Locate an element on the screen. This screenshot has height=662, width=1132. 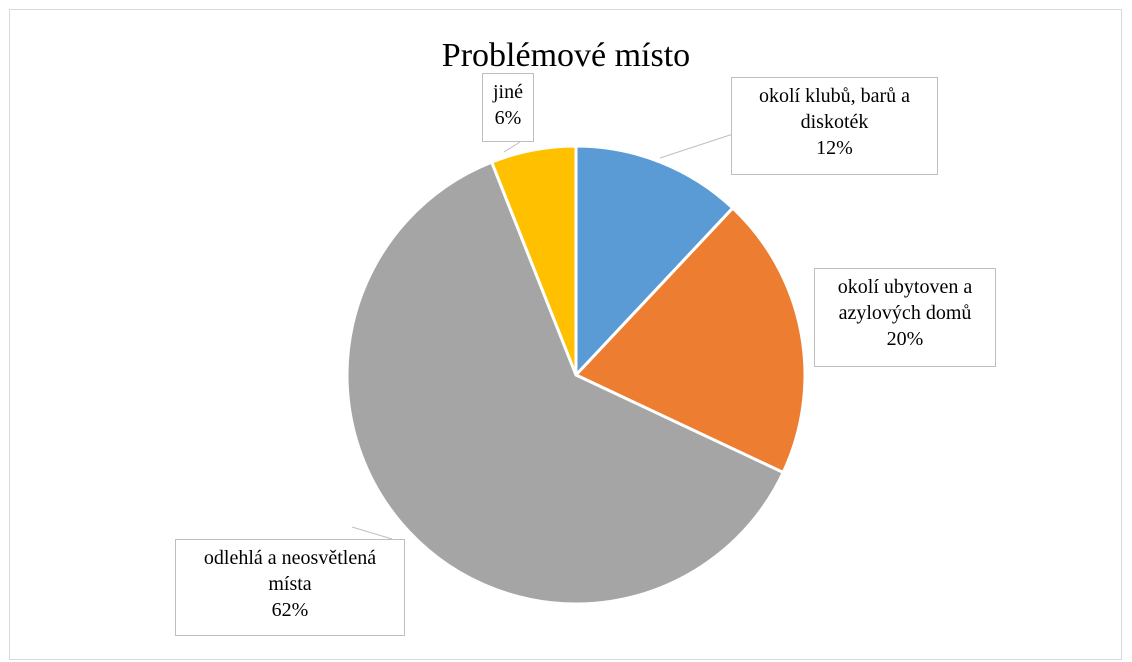
slice-jine is located at coordinates (534, 260).